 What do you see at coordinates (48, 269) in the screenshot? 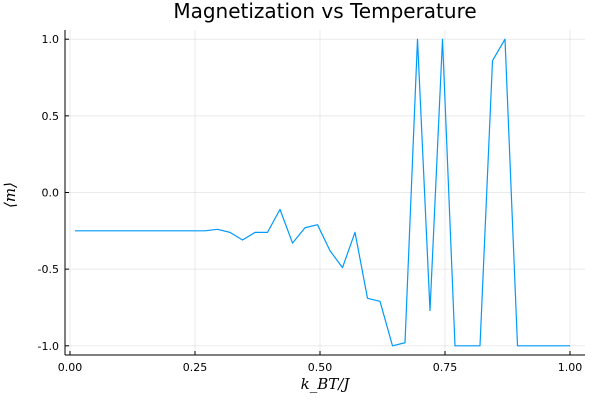
I see `y-tick-label: -0.5` at bounding box center [48, 269].